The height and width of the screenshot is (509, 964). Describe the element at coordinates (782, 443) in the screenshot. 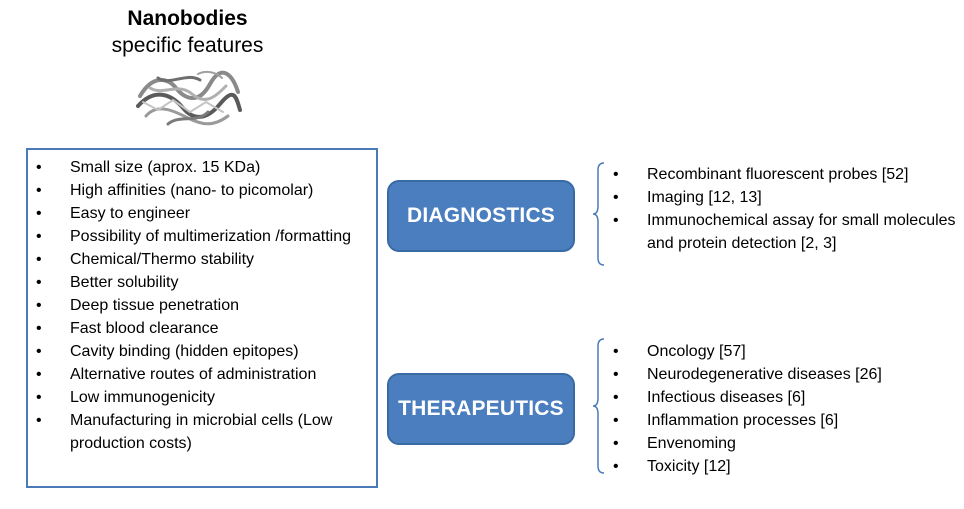

I see `list-item: Envenoming` at that location.